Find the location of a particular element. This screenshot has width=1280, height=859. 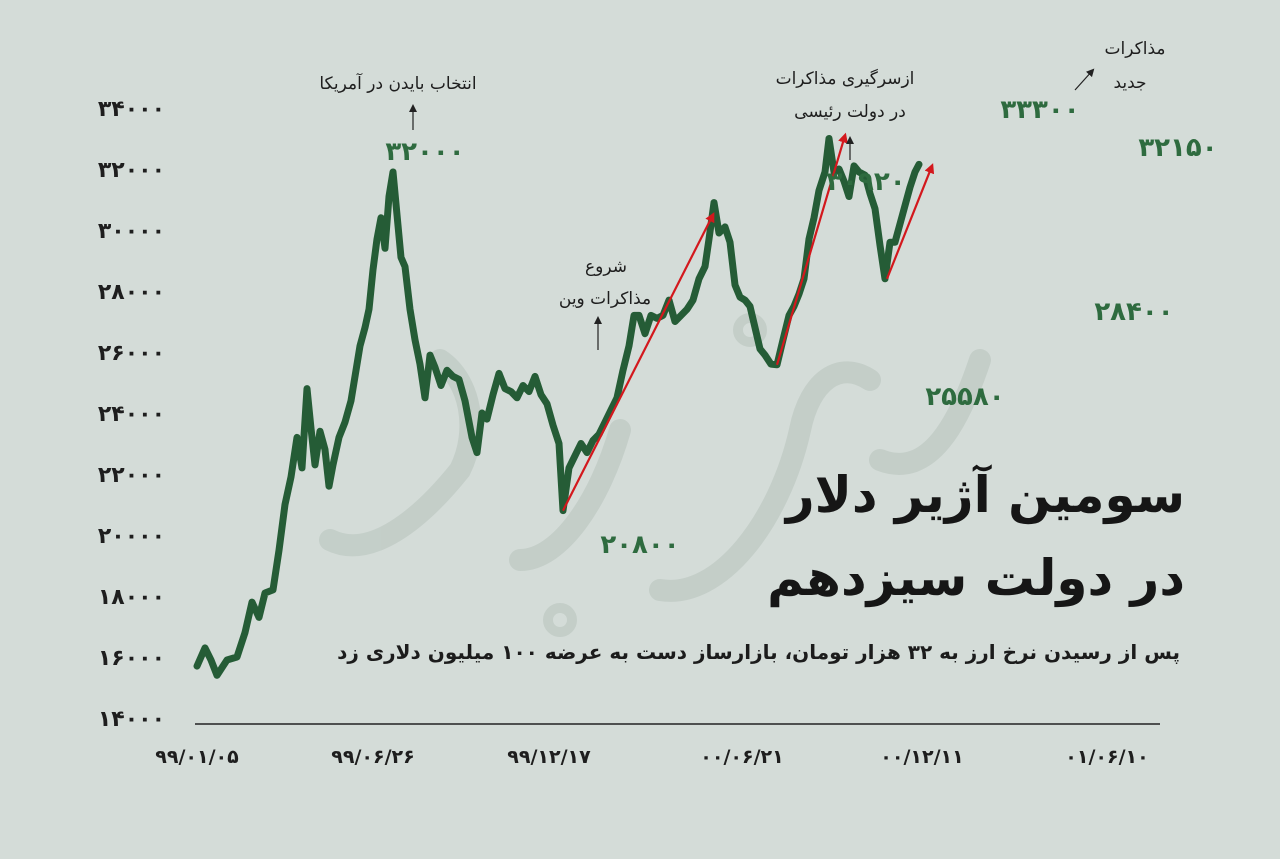

x-tick-label: ۹۹/۰۶/۲۶ is located at coordinates (372, 757).